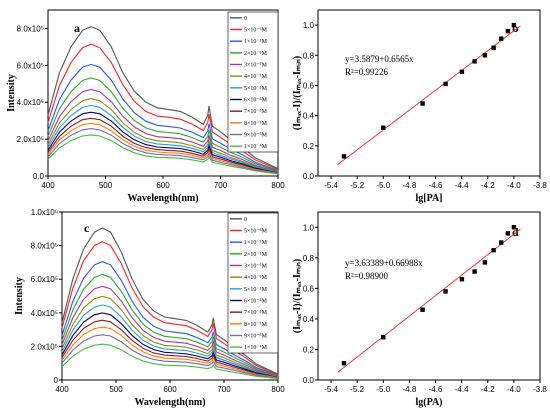 The width and height of the screenshot is (550, 411). Describe the element at coordinates (256, 255) in the screenshot. I see `legend-label-3: 2×10⁻⁵M` at that location.